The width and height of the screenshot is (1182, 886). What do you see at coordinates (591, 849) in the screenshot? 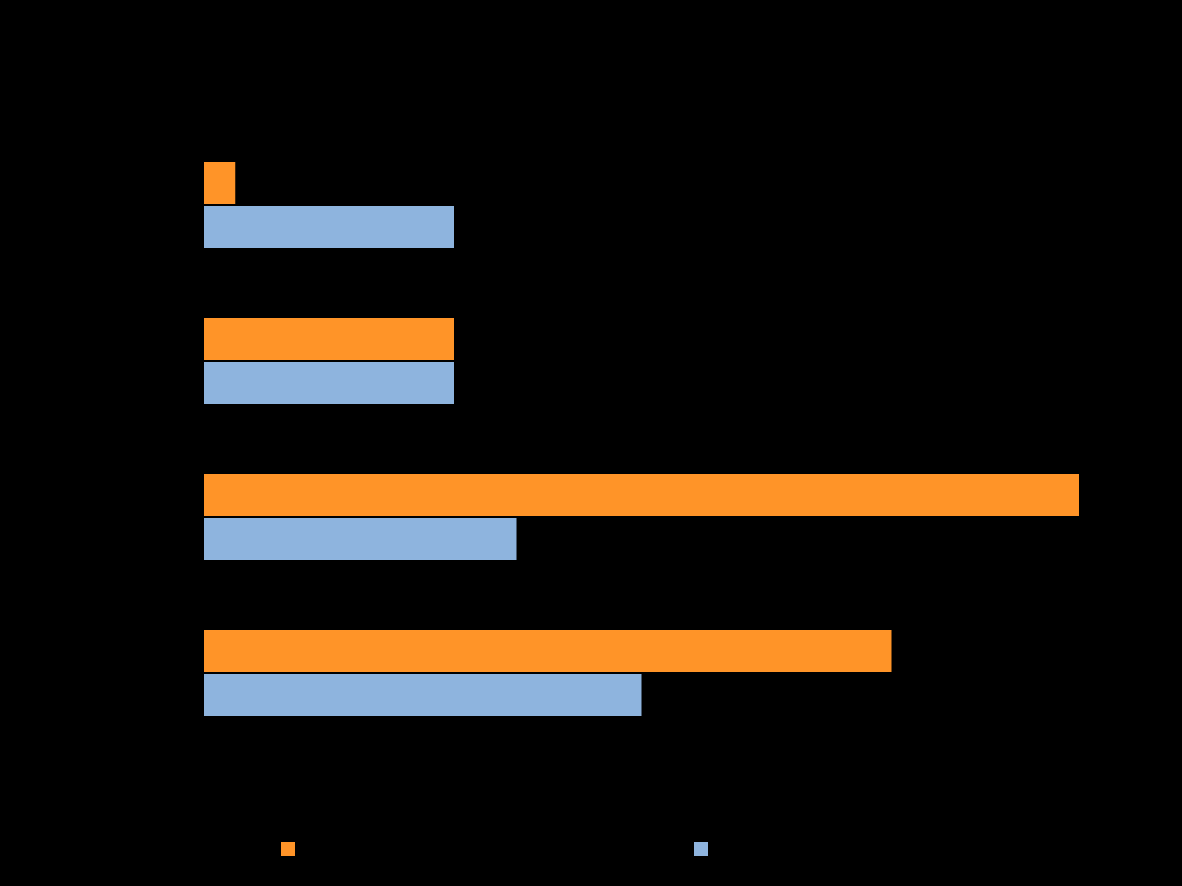
I see `chart-legend` at bounding box center [591, 849].